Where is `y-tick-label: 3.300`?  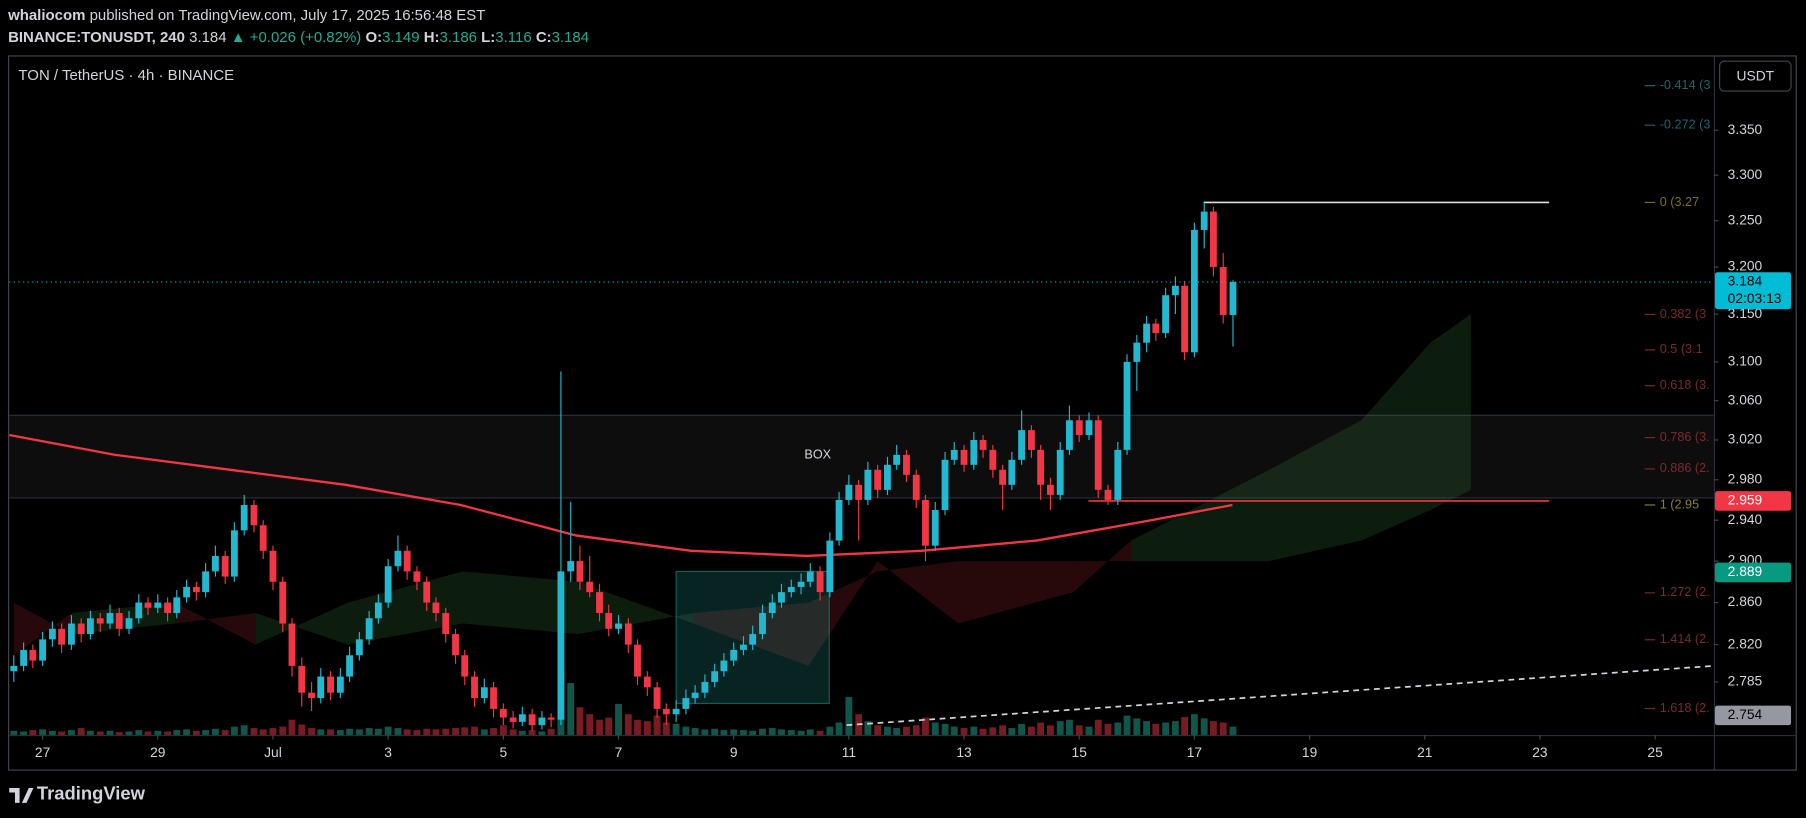
y-tick-label: 3.300 is located at coordinates (1745, 174).